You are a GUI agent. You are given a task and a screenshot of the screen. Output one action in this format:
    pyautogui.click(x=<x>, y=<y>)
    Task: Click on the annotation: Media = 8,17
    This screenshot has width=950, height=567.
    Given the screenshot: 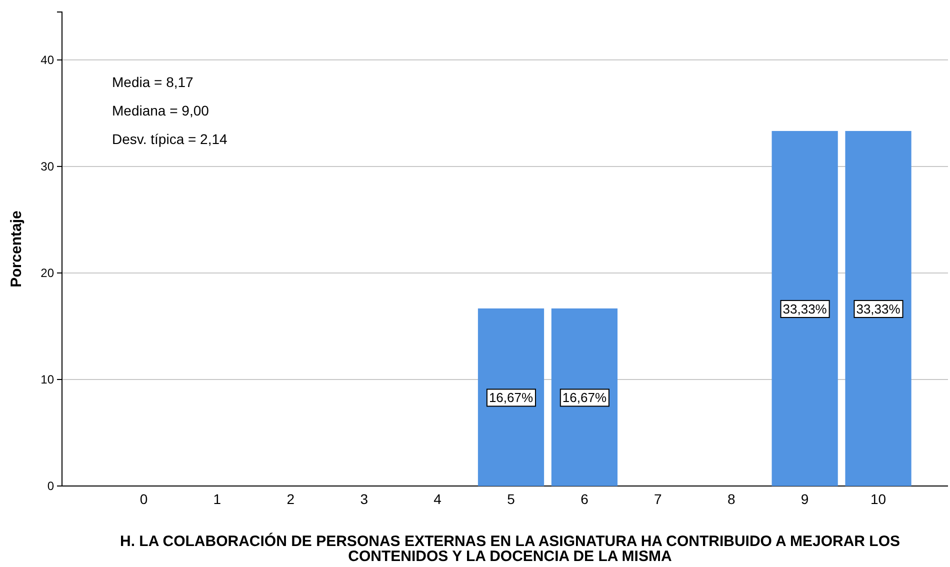 What is the action you would take?
    pyautogui.click(x=153, y=82)
    